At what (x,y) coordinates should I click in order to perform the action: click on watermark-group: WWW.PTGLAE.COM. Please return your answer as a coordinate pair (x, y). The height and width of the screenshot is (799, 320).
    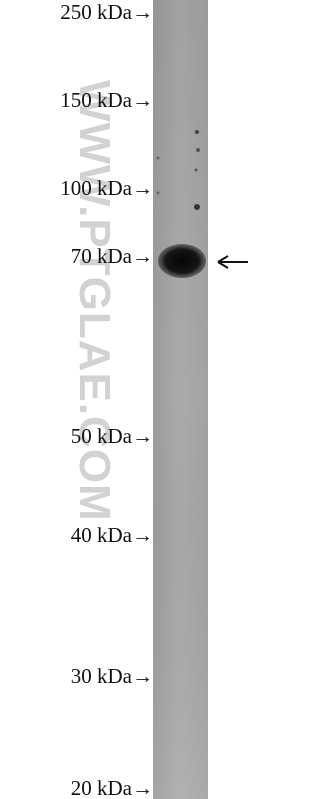
    Looking at the image, I should click on (94, 301).